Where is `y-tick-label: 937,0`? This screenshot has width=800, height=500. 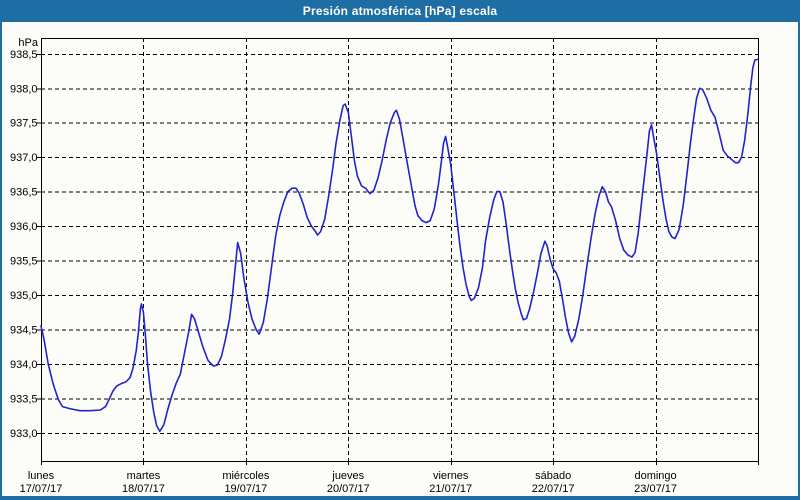
y-tick-label: 937,0 is located at coordinates (24, 158).